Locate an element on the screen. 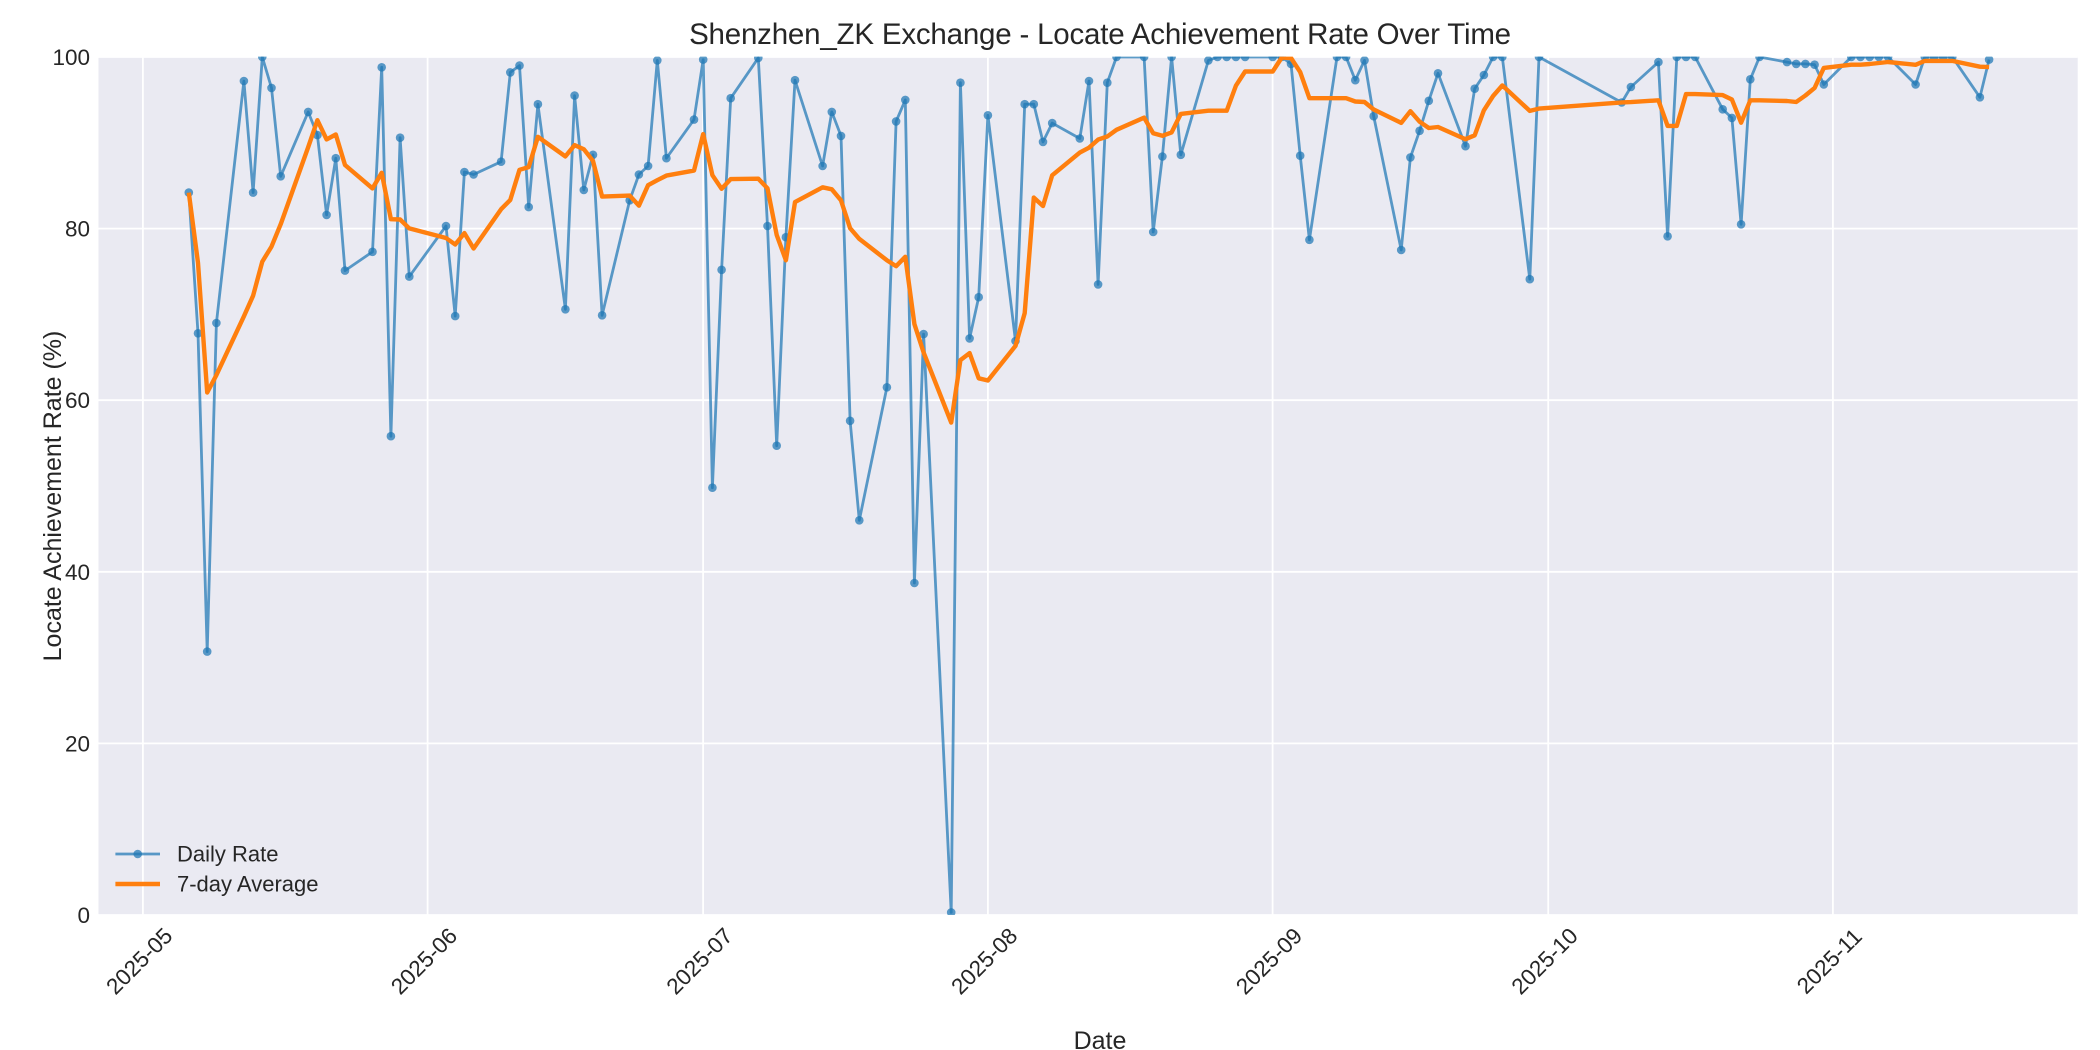 This screenshot has width=2100, height=1050. svg-text: Locate Achievement Rate (%) is located at coordinates (53, 496).